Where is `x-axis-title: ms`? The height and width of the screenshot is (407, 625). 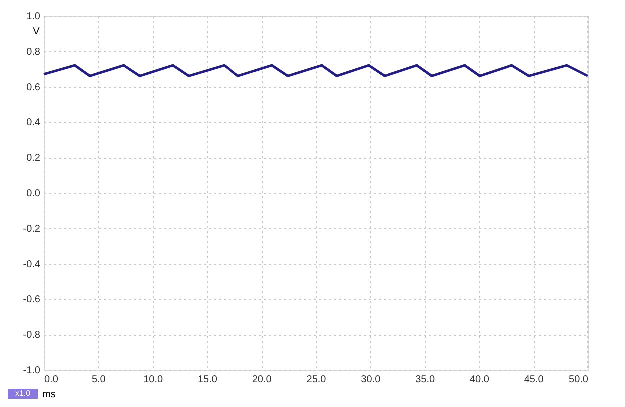 x-axis-title: ms is located at coordinates (49, 395).